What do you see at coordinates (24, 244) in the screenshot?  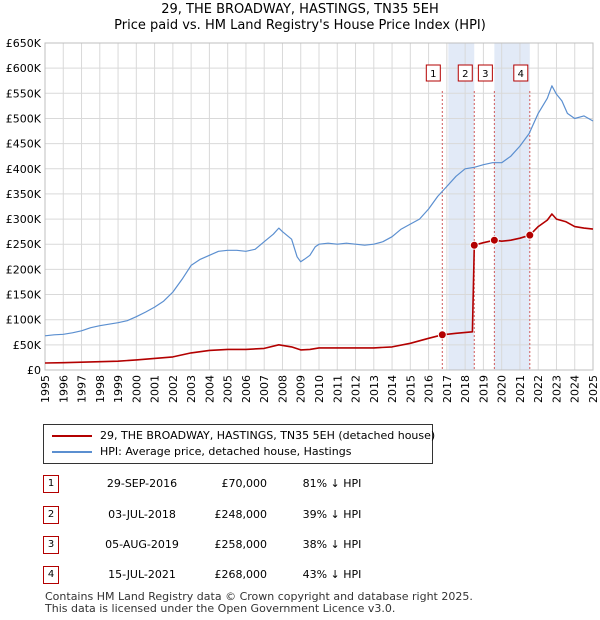 I see `y-tick-label: £250K` at bounding box center [24, 244].